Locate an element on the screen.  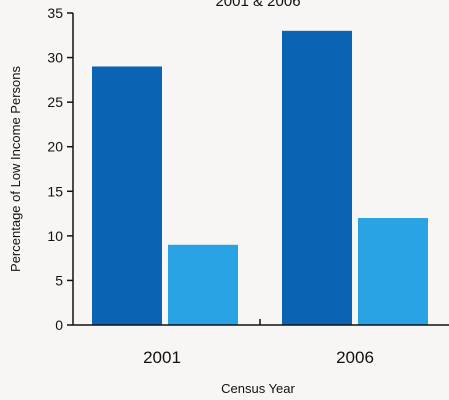
y-tick-label-30: 30 is located at coordinates (55, 58).